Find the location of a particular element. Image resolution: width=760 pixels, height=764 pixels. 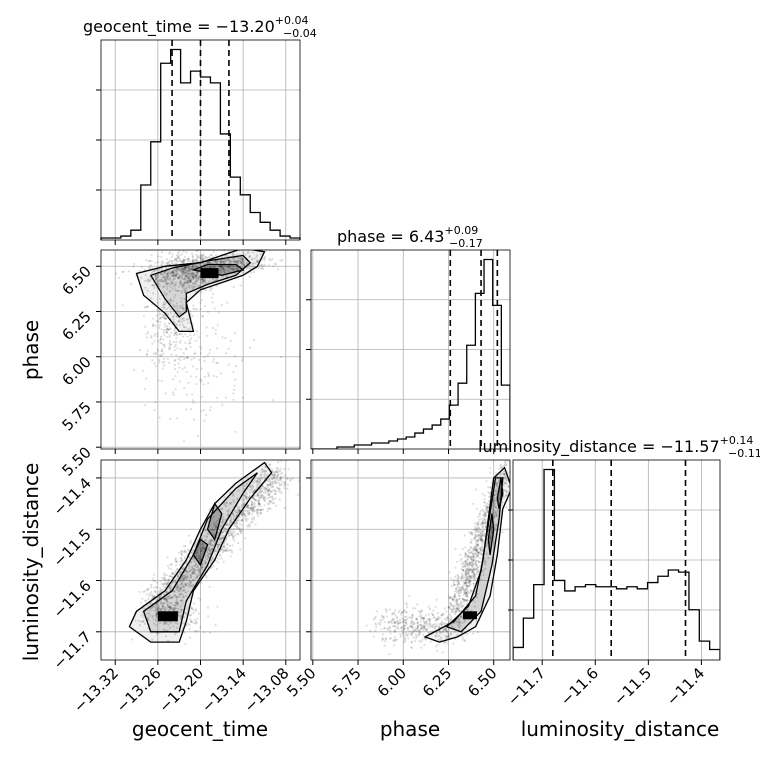

hist-frame is located at coordinates (616, 560).